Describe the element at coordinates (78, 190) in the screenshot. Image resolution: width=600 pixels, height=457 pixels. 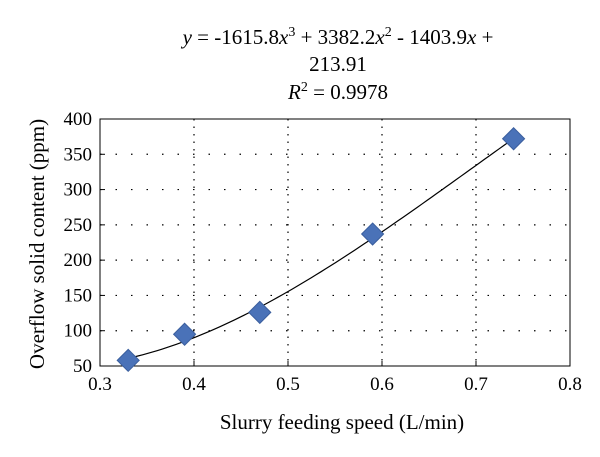
I see `y-tick-label: 300` at that location.